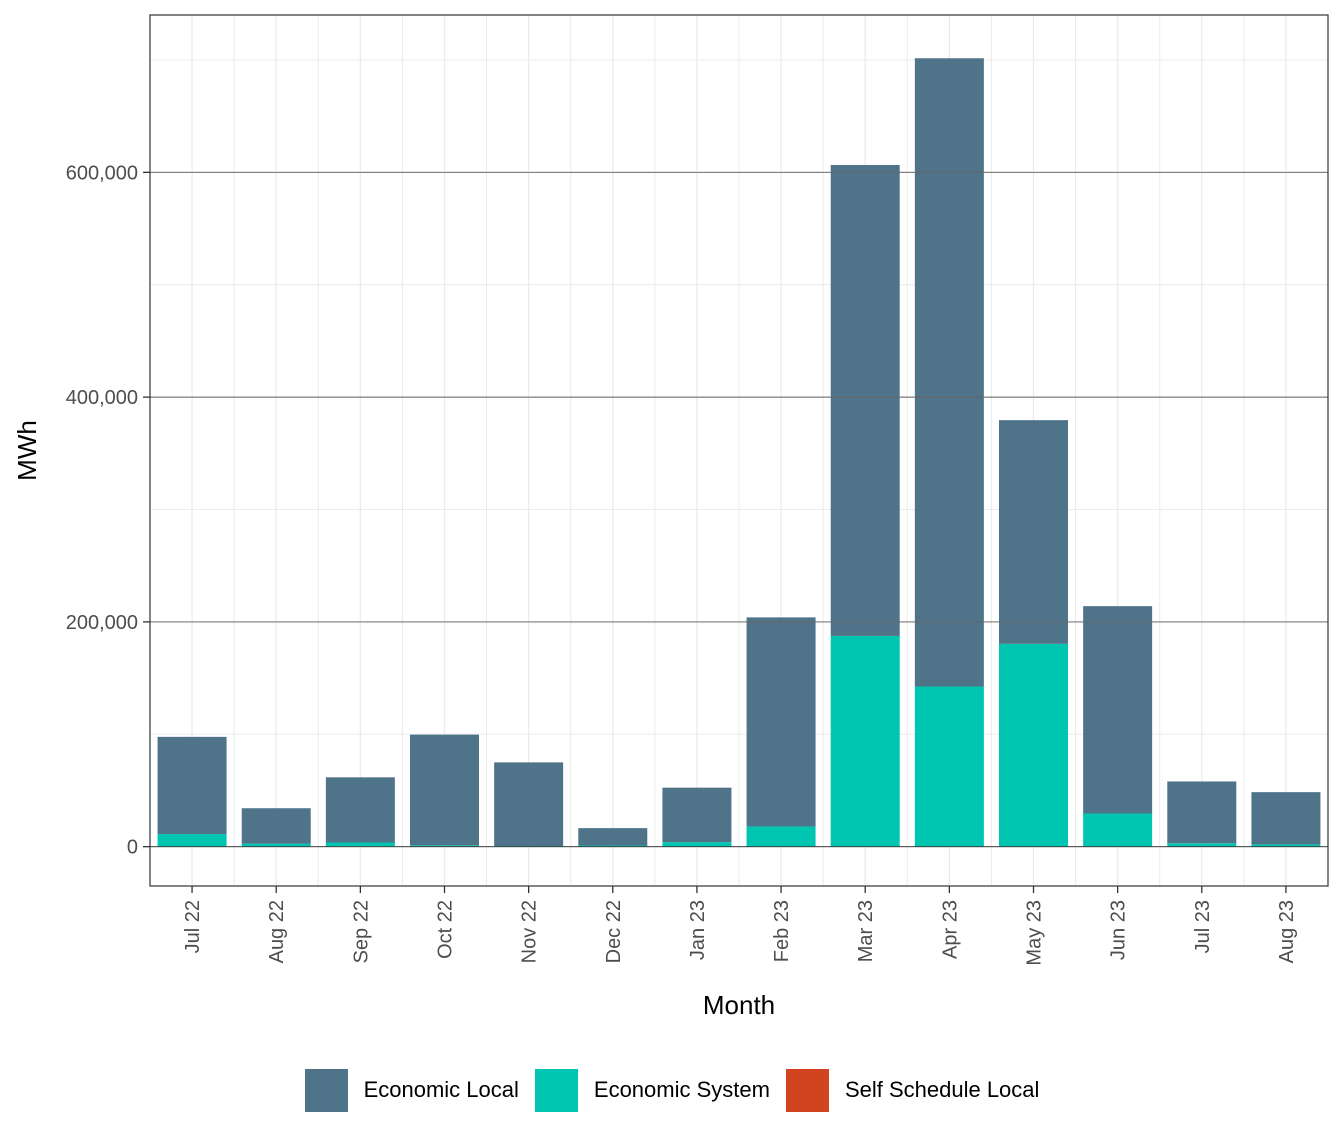  Describe the element at coordinates (132, 848) in the screenshot. I see `y-tick-label: 0` at that location.